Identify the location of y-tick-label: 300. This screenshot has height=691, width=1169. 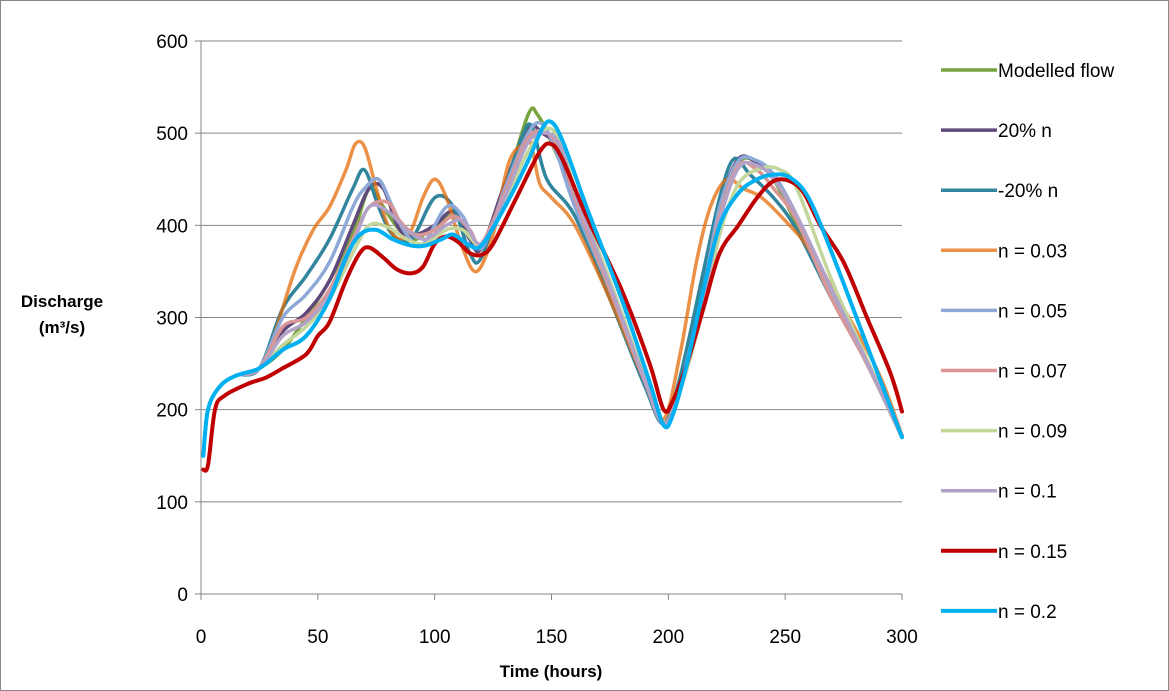
(172, 319).